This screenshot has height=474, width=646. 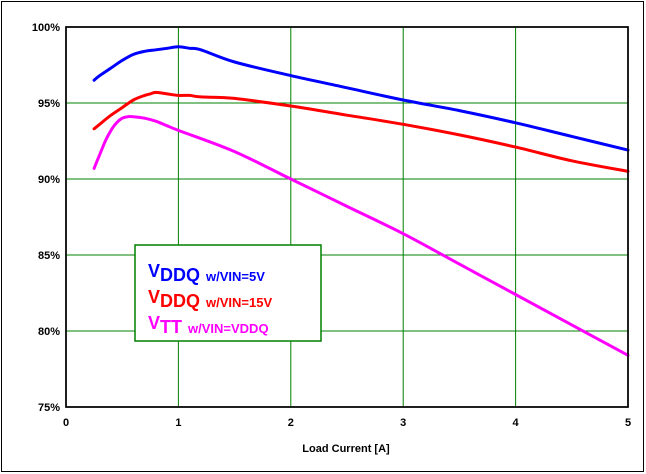 What do you see at coordinates (206, 273) in the screenshot?
I see `legend-entry-1: VDDQ w/VIN=5V` at bounding box center [206, 273].